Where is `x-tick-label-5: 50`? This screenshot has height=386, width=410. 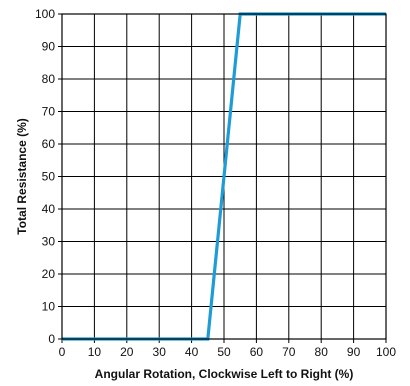 x-tick-label-5: 50 is located at coordinates (224, 352).